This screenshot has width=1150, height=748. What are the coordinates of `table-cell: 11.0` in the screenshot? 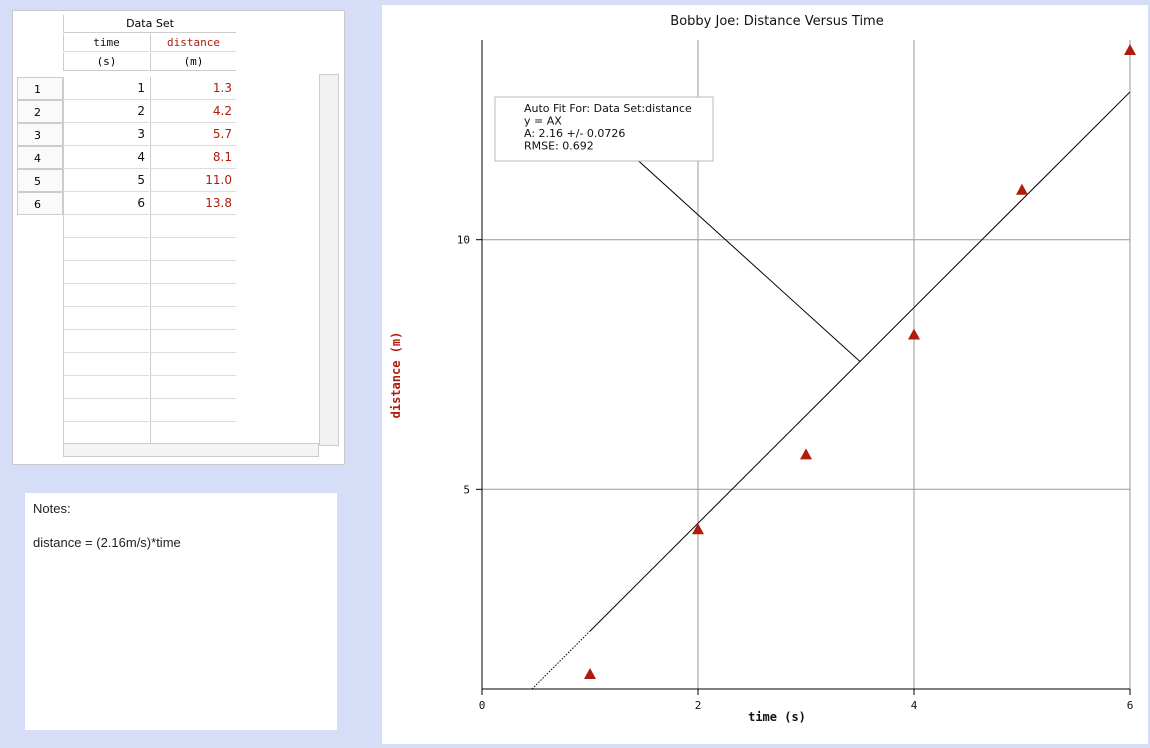 It's located at (193, 180).